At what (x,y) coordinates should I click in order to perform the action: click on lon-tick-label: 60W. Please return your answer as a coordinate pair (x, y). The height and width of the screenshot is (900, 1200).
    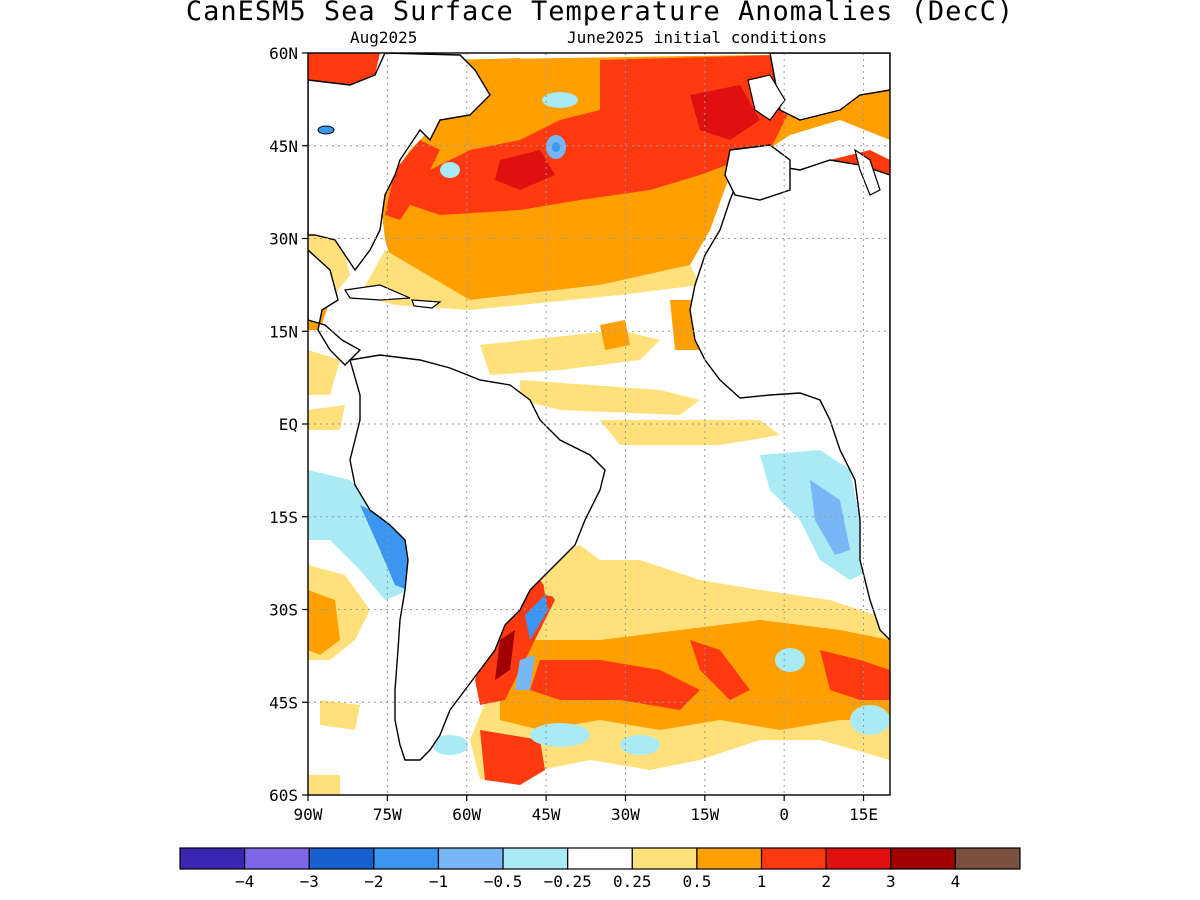
    Looking at the image, I should click on (466, 814).